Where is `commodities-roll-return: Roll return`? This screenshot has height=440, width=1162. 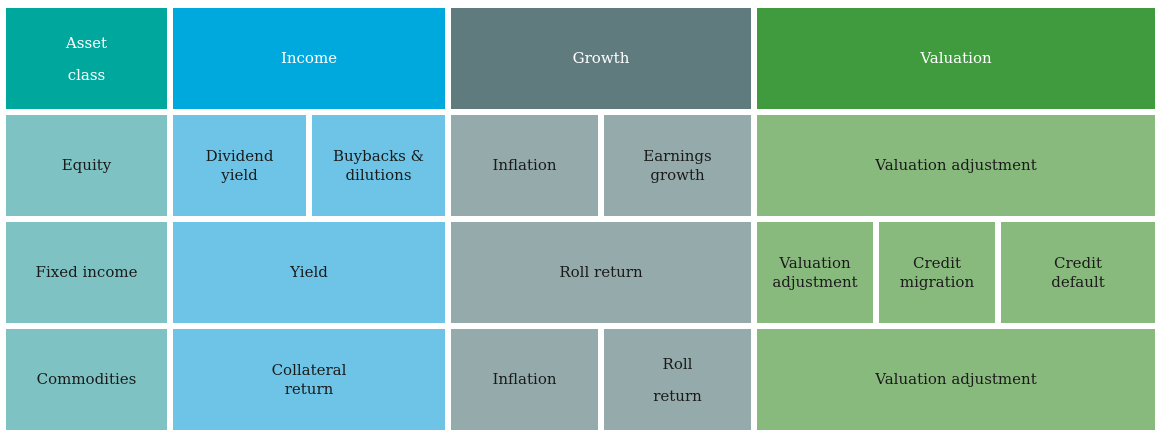 commodities-roll-return: Roll return is located at coordinates (677, 379).